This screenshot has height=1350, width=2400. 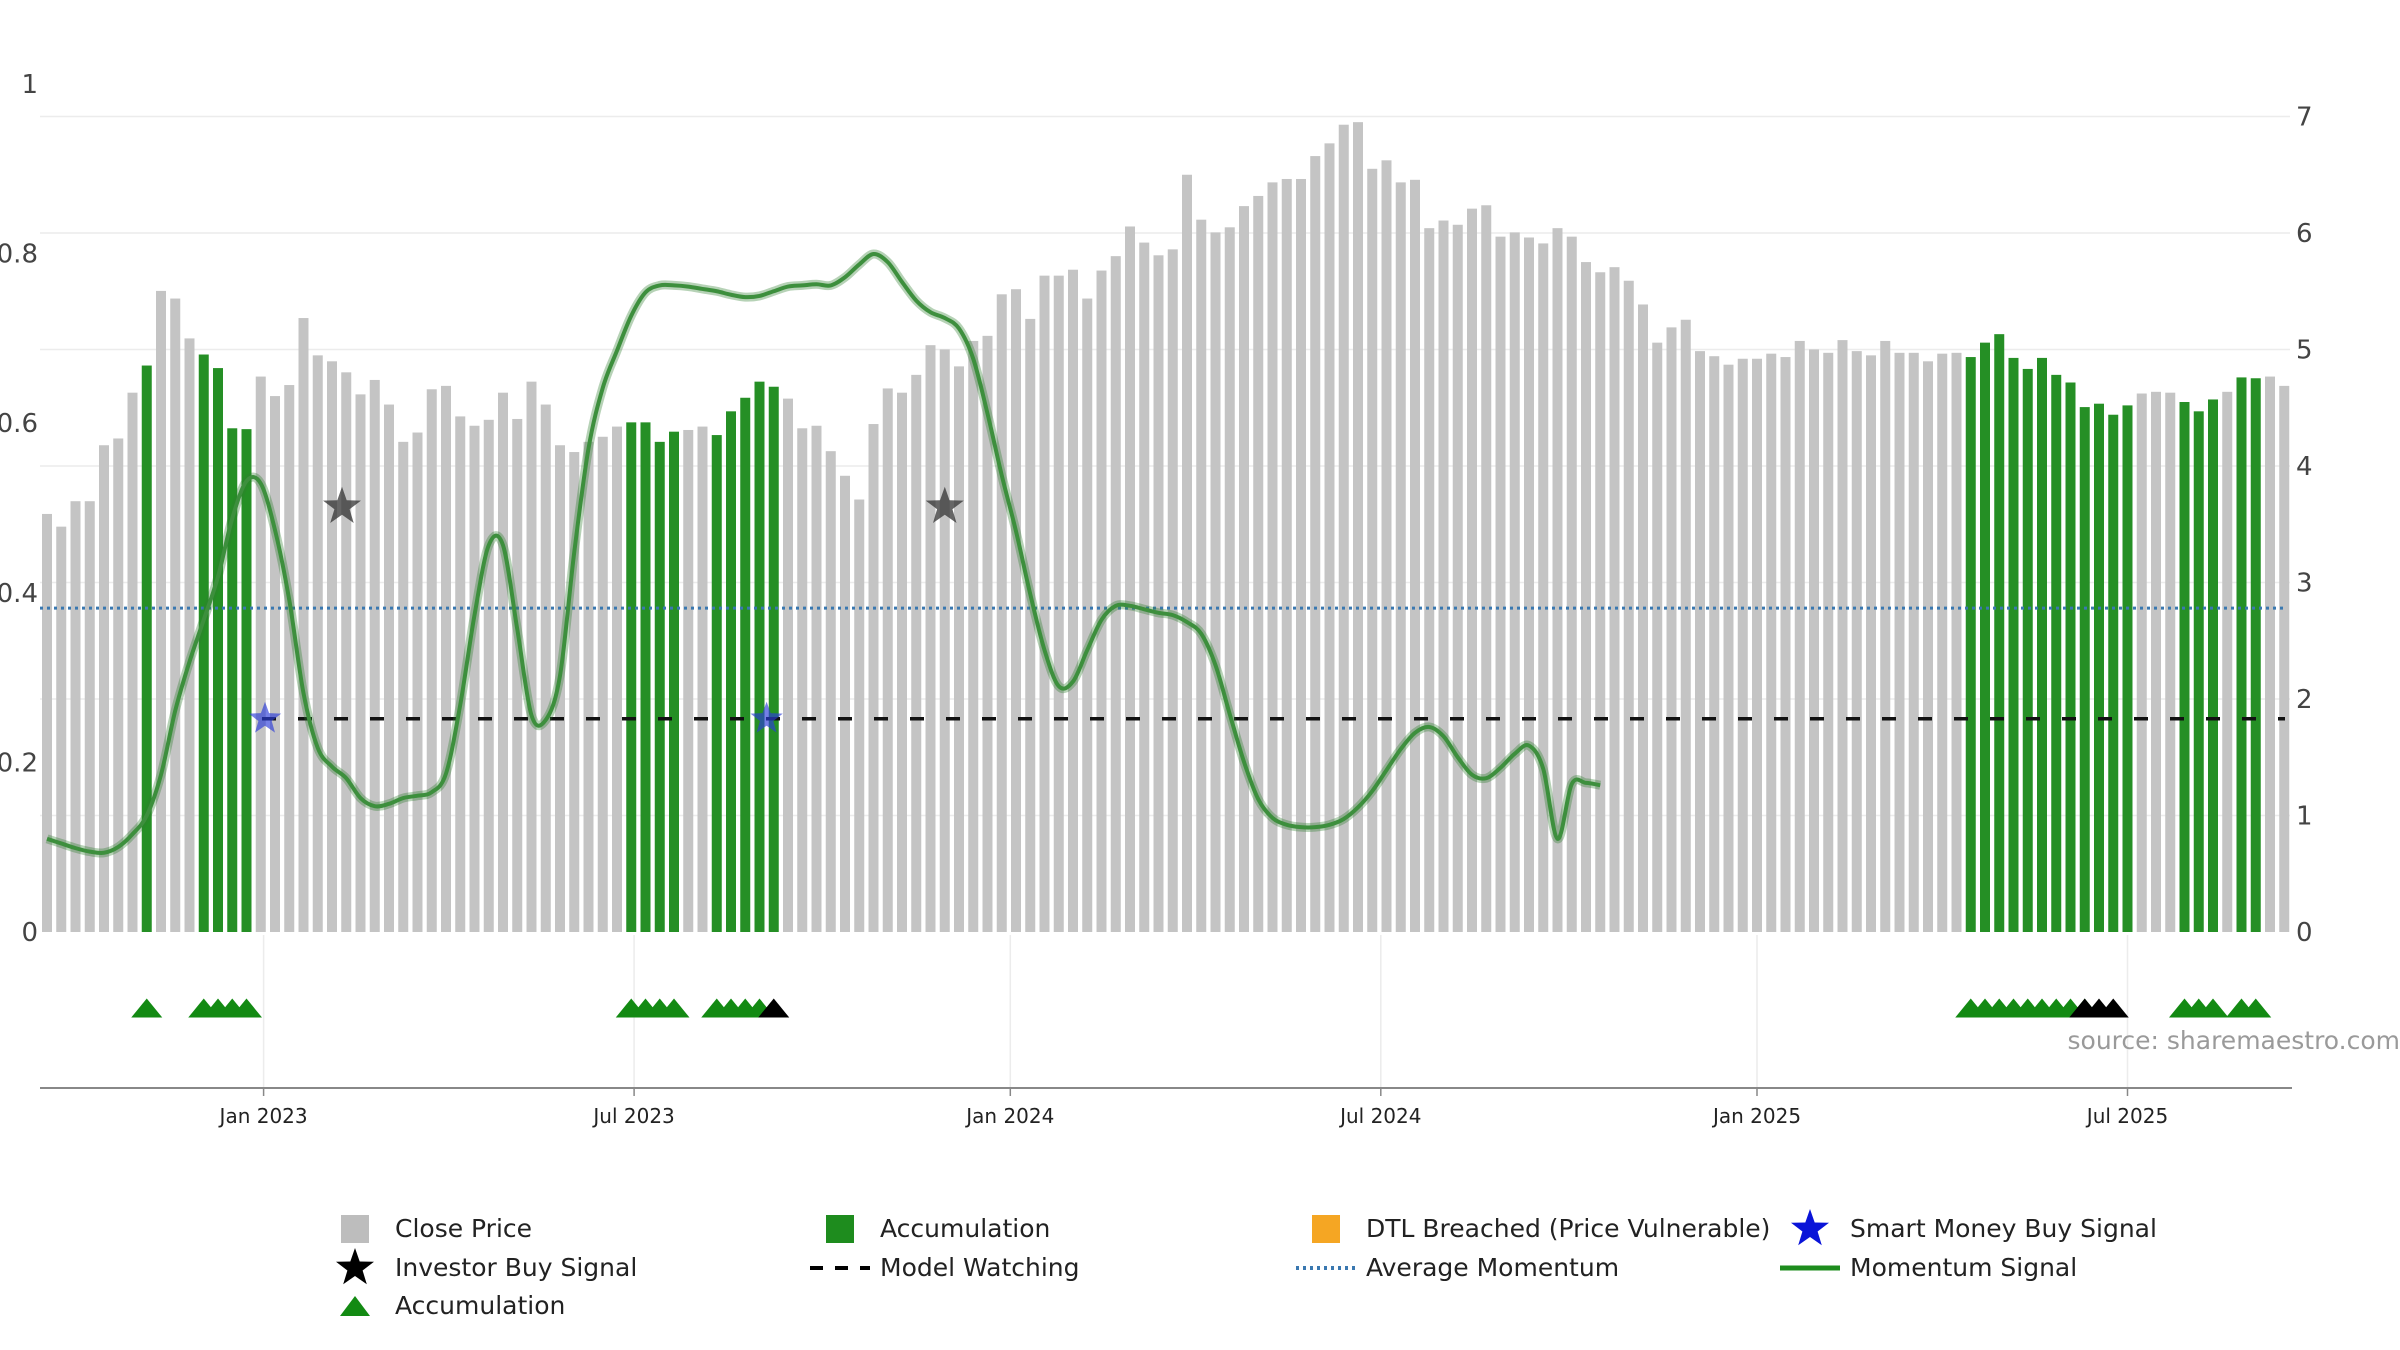 I want to click on legend-item: Accumulation, so click(x=938, y=1228).